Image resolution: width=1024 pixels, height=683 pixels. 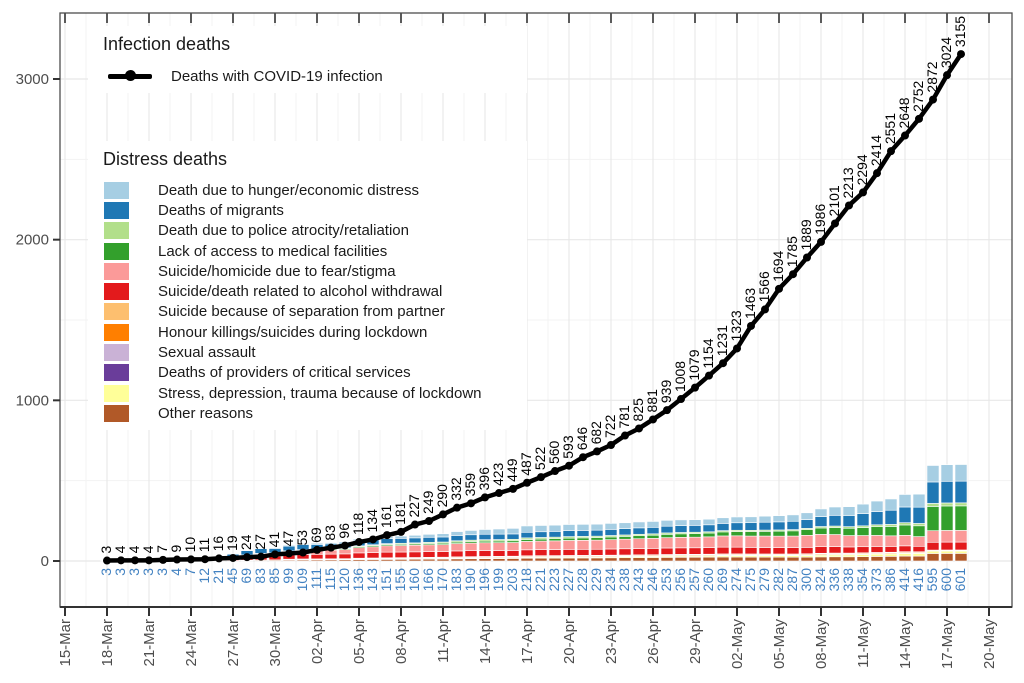 What do you see at coordinates (582, 580) in the screenshot?
I see `distress-value-label: 228` at bounding box center [582, 580].